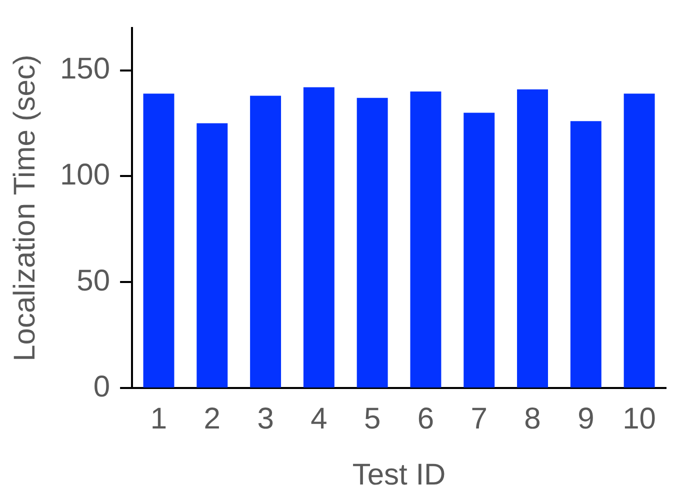 This screenshot has height=502, width=676. Describe the element at coordinates (212, 419) in the screenshot. I see `x-tick-label: 2` at that location.